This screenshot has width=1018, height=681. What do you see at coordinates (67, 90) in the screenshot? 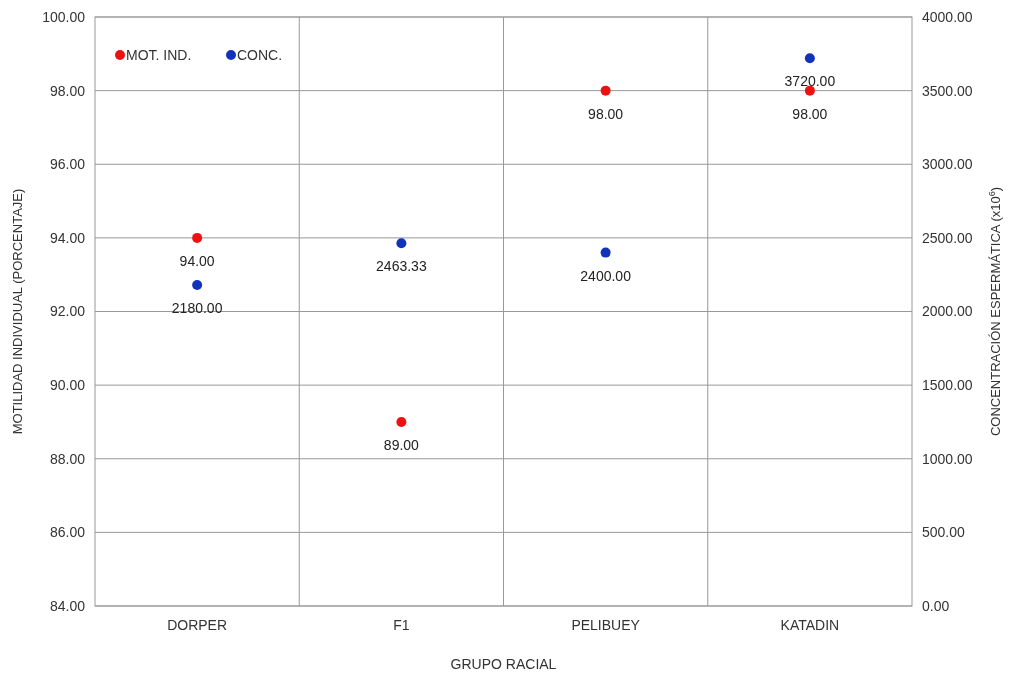
I see `y-tick-label: 98.00` at bounding box center [67, 90].